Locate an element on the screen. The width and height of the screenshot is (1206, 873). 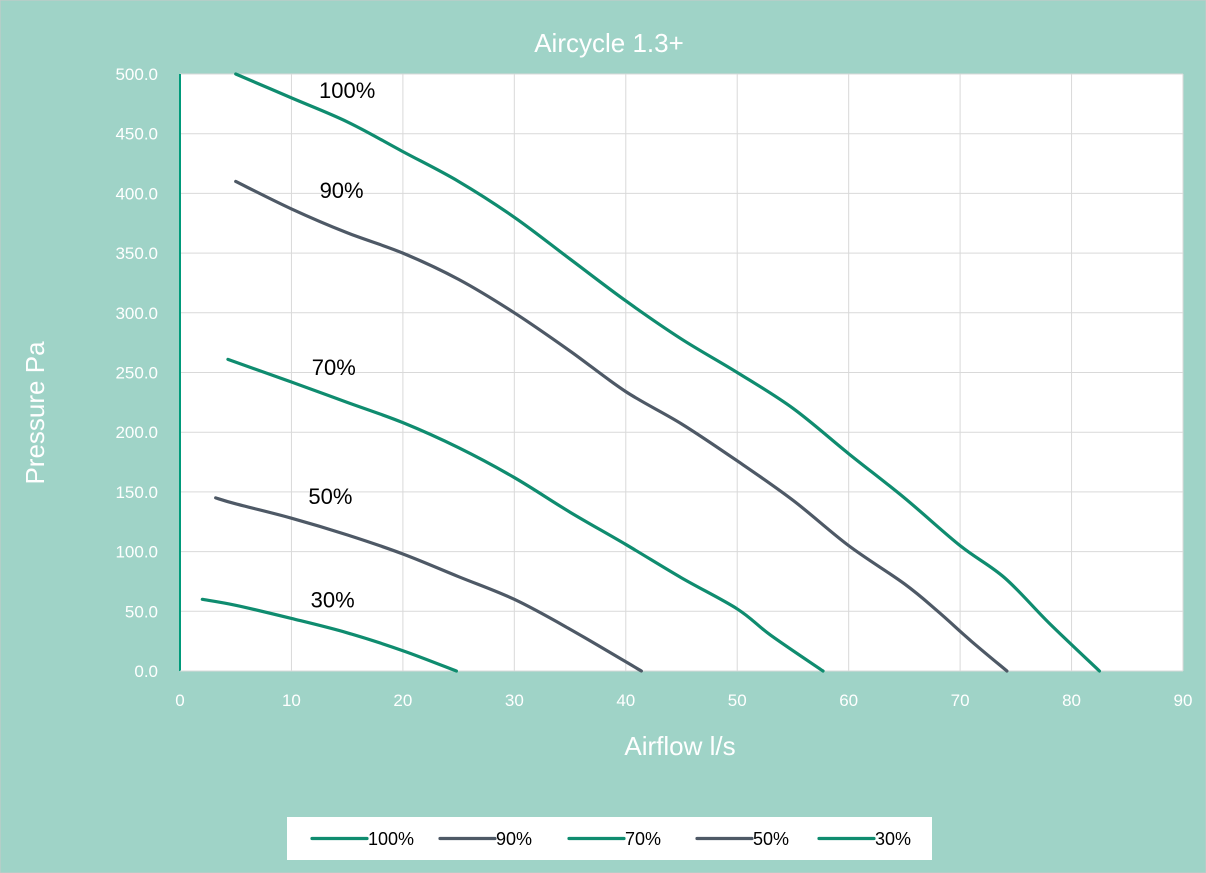
x-tick-label: 60 is located at coordinates (848, 700).